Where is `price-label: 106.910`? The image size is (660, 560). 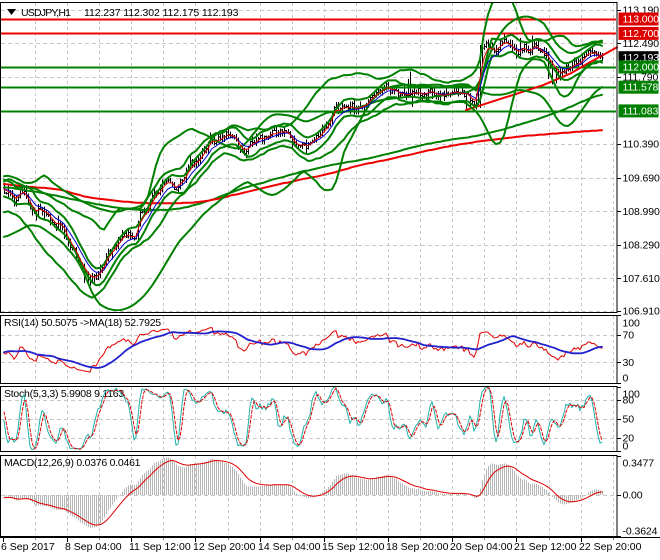
price-label: 106.910 is located at coordinates (641, 312).